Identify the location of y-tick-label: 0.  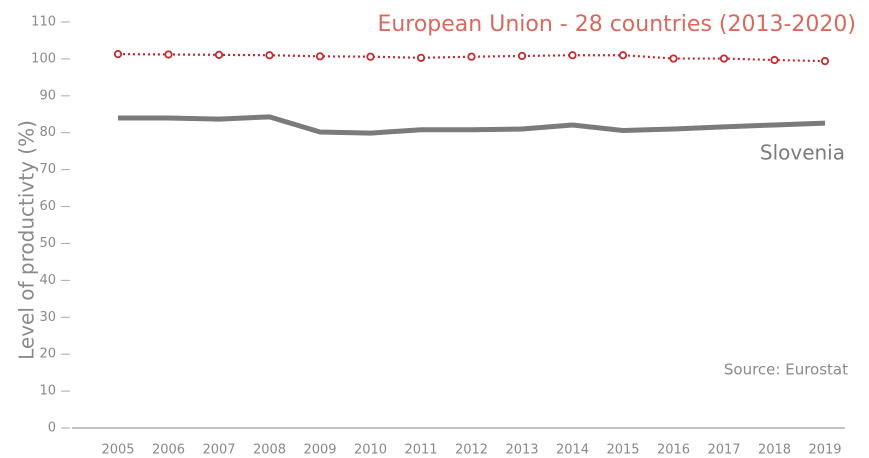
(52, 428).